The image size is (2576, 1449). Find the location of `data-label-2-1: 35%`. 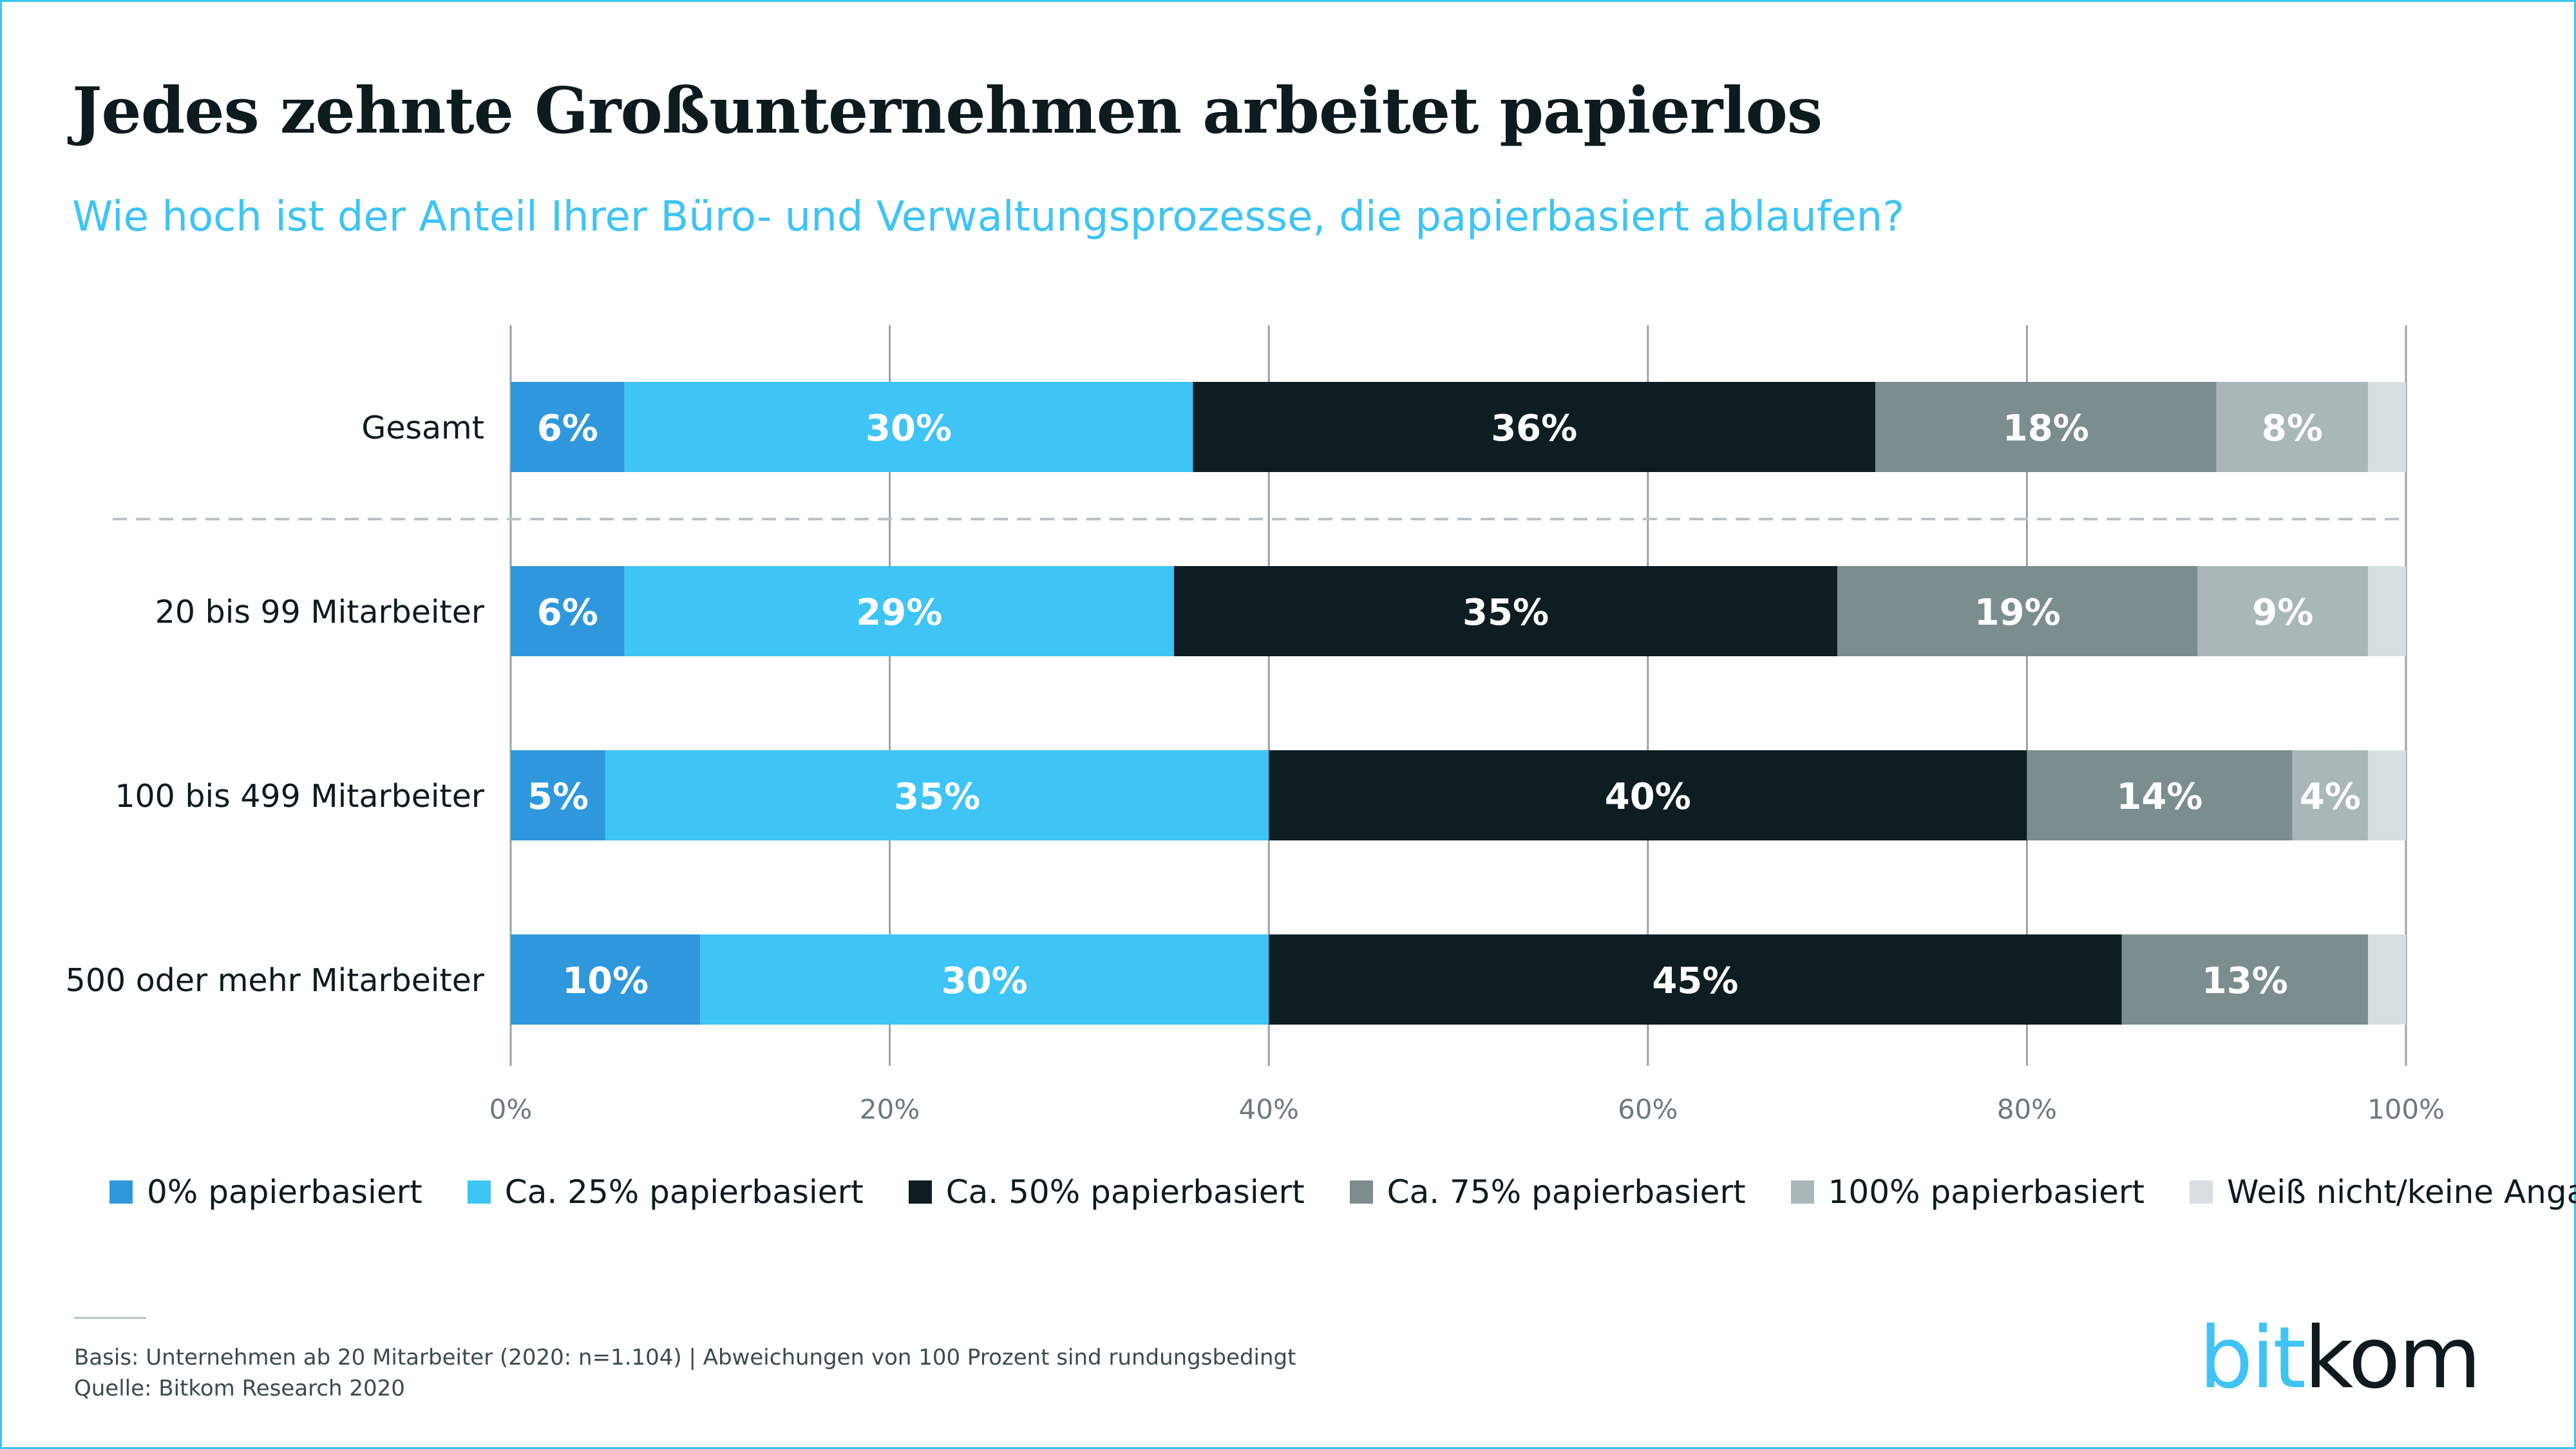

data-label-2-1: 35% is located at coordinates (937, 797).